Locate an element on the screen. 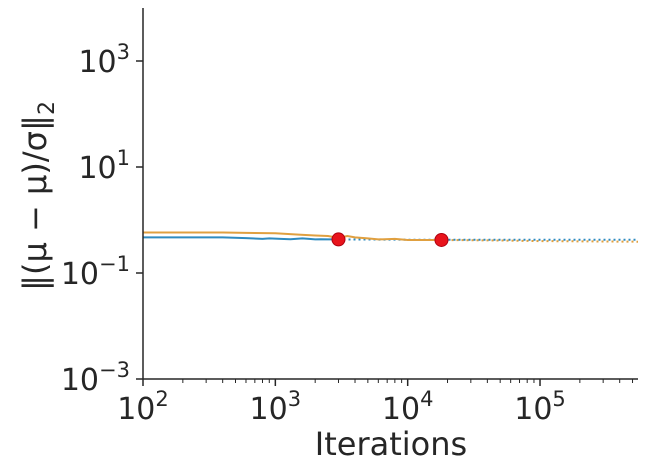  y-axis-title-sub: 2 is located at coordinates (47, 108).